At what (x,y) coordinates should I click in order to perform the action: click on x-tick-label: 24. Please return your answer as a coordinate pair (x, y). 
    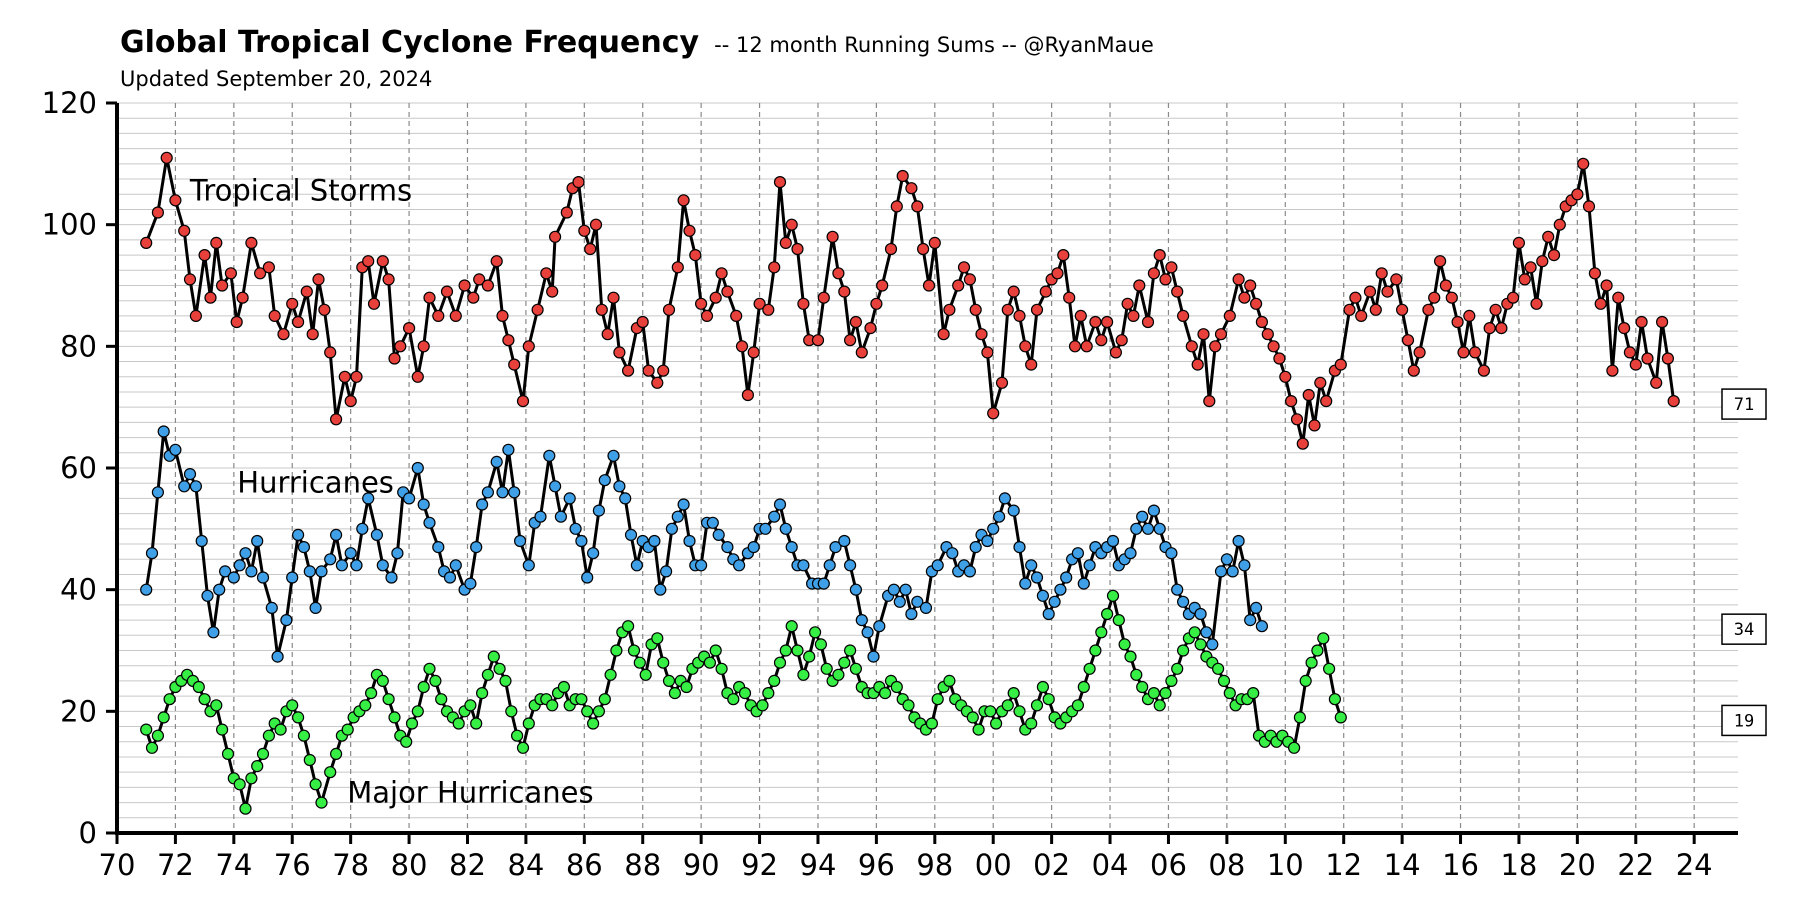
    Looking at the image, I should click on (1694, 865).